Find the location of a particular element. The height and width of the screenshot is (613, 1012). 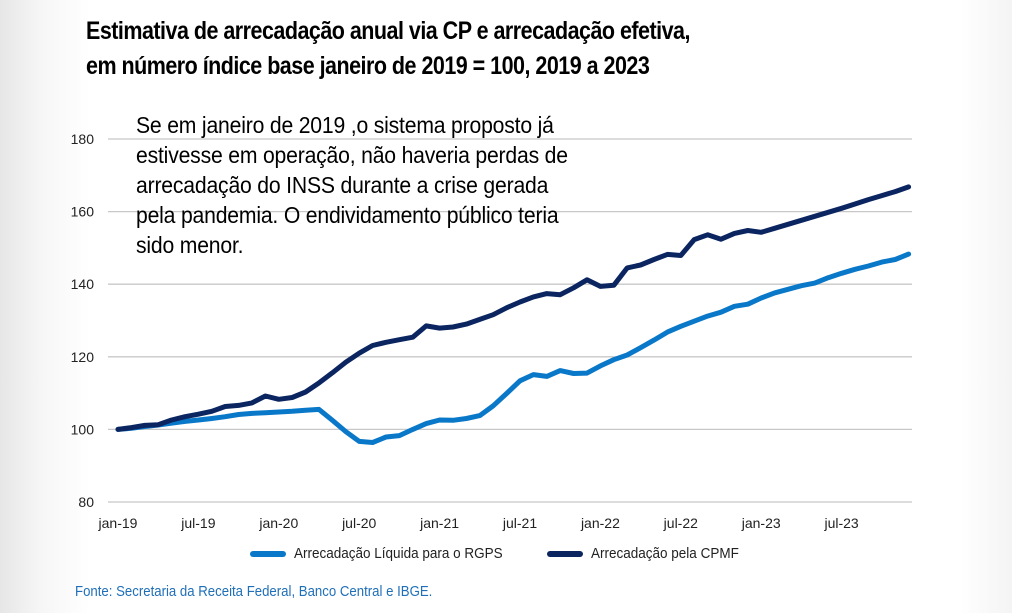

y-tick-label: 120 is located at coordinates (83, 357).